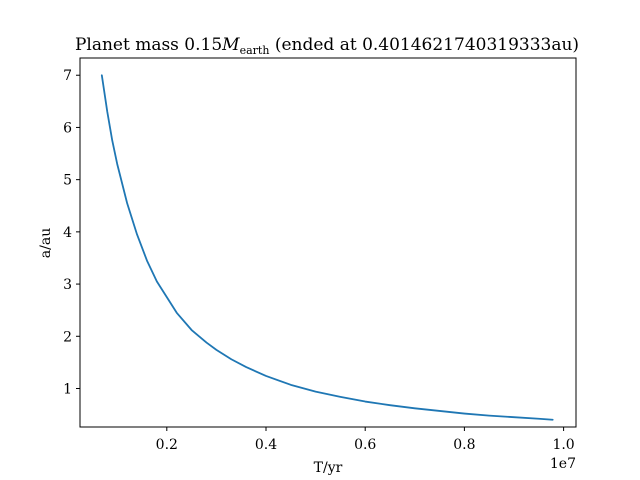 The width and height of the screenshot is (640, 480). I want to click on x-axis-ticks: 0.2 0.4 0.6 0.8 1.0, so click(365, 440).